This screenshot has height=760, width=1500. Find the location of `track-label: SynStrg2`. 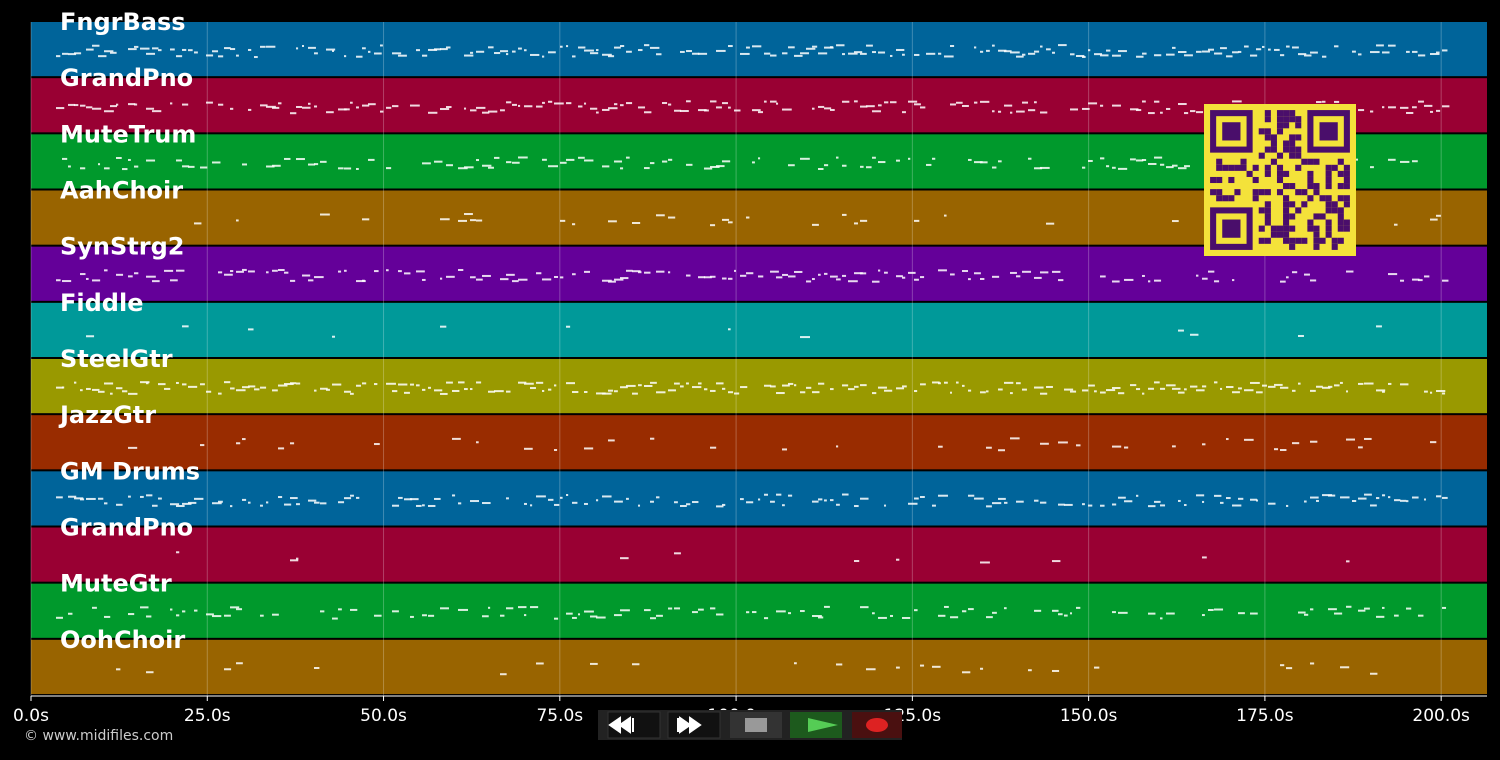

track-label: SynStrg2 is located at coordinates (122, 247).